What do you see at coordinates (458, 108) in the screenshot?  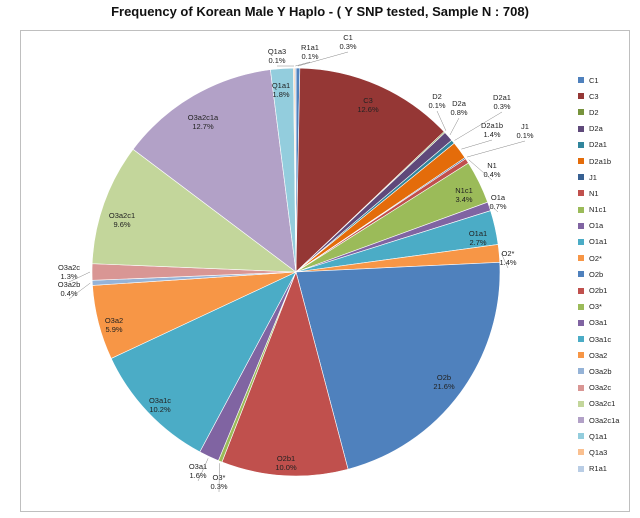 I see `slice-label-d2a: D2a 0.8%` at bounding box center [458, 108].